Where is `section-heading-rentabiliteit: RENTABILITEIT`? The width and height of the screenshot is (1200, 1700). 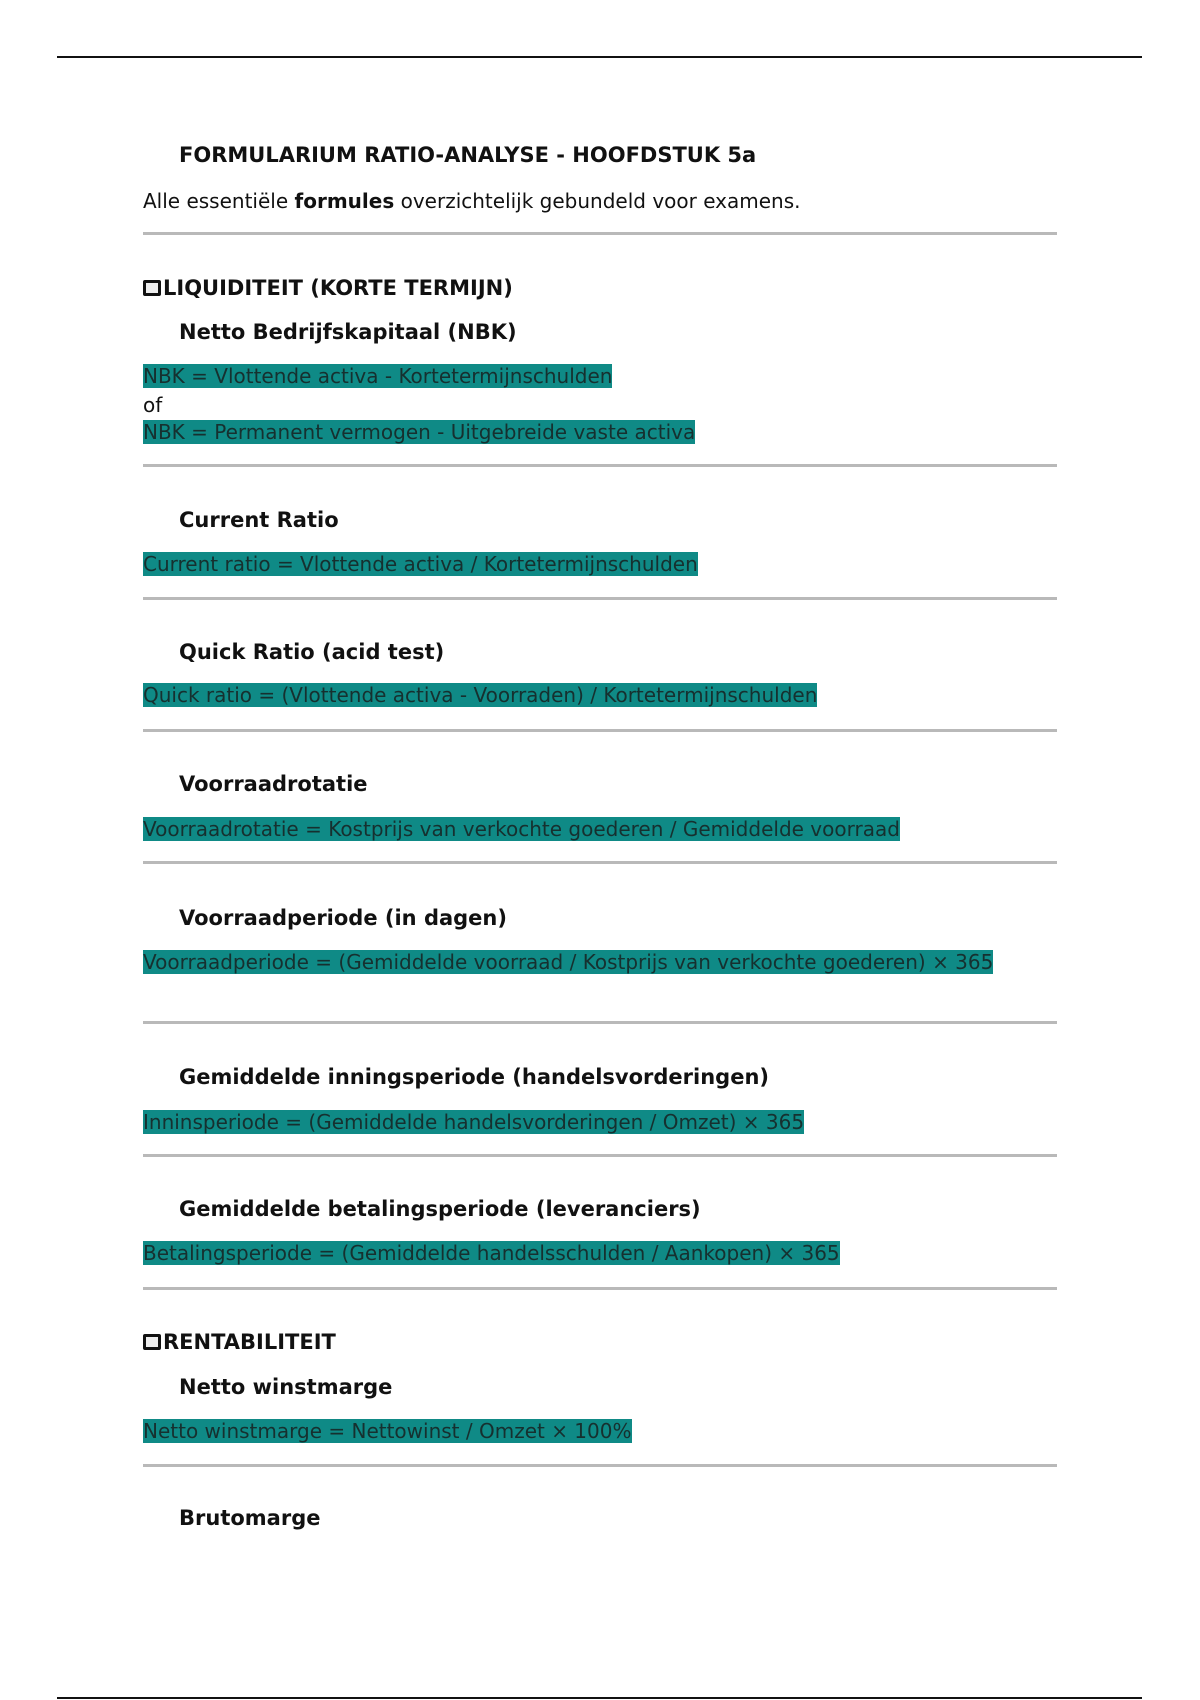 section-heading-rentabiliteit: RENTABILITEIT is located at coordinates (239, 1342).